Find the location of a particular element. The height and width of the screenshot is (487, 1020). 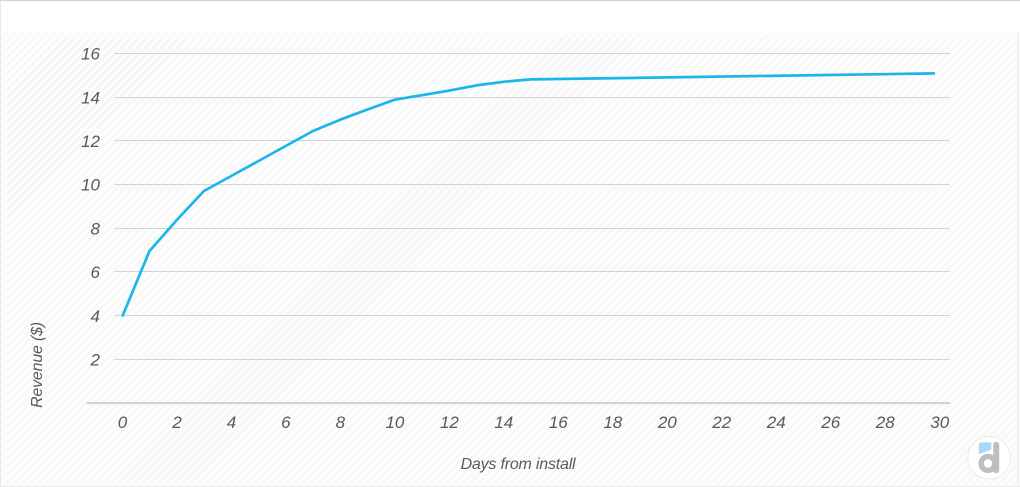

svg-text: Days from install is located at coordinates (518, 464).